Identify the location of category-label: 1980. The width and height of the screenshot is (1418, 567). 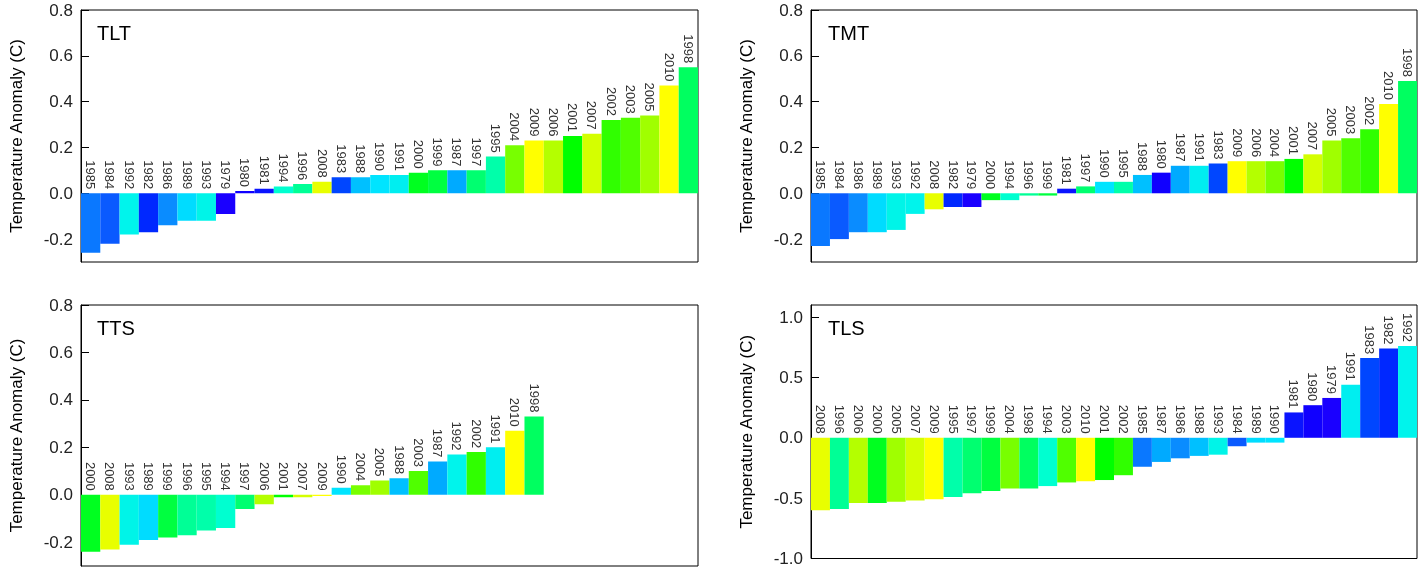
(1161, 154).